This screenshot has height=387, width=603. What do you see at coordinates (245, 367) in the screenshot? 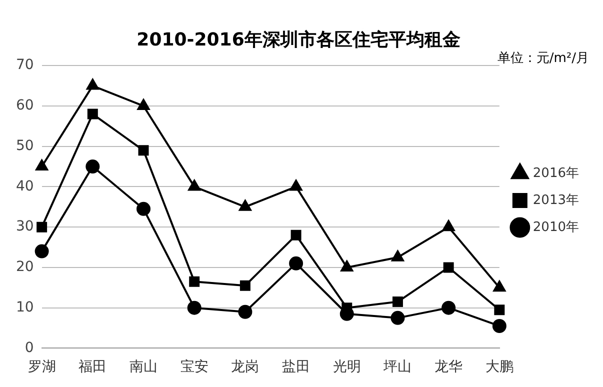
I see `x-tick-label: 龙岗` at bounding box center [245, 367].